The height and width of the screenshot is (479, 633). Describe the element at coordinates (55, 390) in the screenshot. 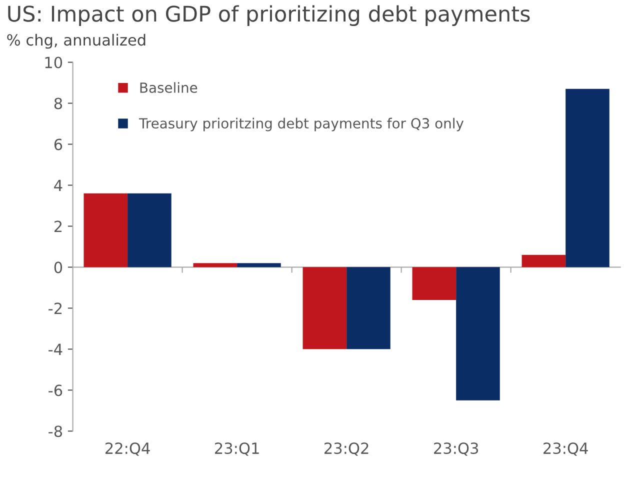

I see `y-tick-label: -6` at that location.